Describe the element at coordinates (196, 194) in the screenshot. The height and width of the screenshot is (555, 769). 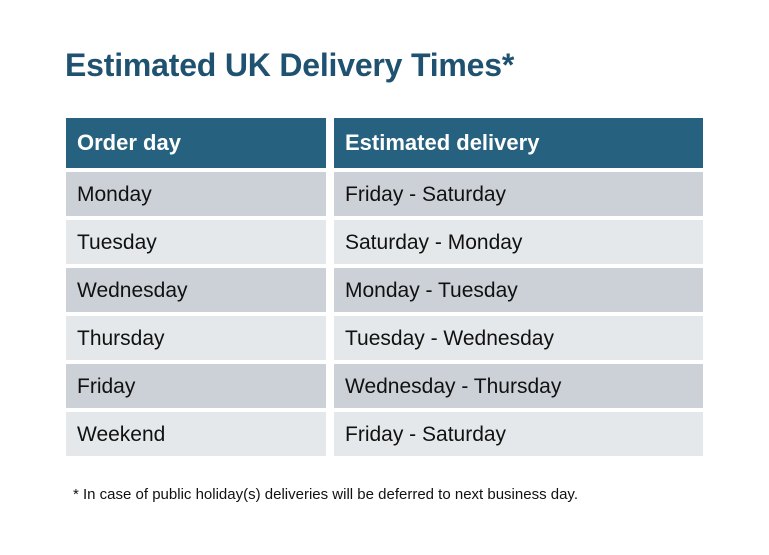
I see `cell-order-day: Monday` at that location.